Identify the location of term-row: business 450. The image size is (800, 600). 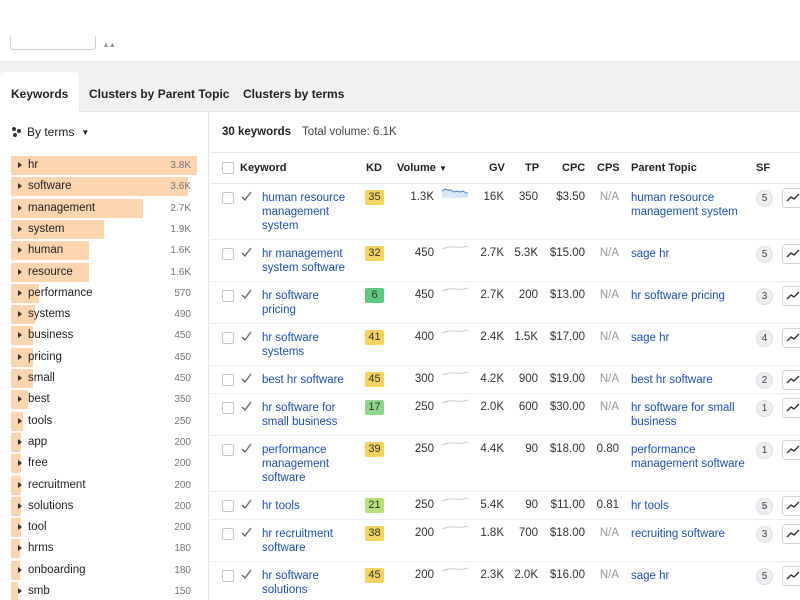
(104, 336).